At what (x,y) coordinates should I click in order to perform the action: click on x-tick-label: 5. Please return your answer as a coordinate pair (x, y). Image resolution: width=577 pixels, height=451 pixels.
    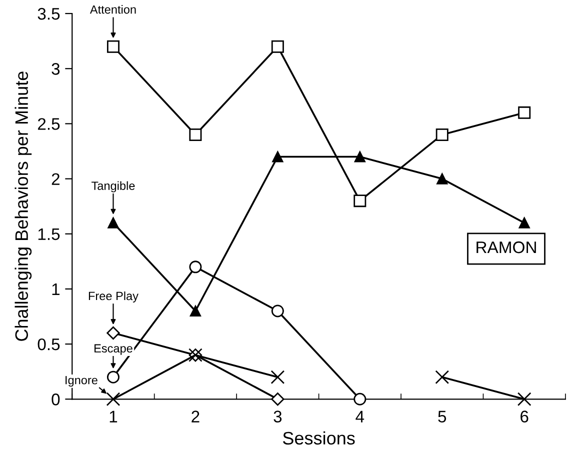
    Looking at the image, I should click on (442, 416).